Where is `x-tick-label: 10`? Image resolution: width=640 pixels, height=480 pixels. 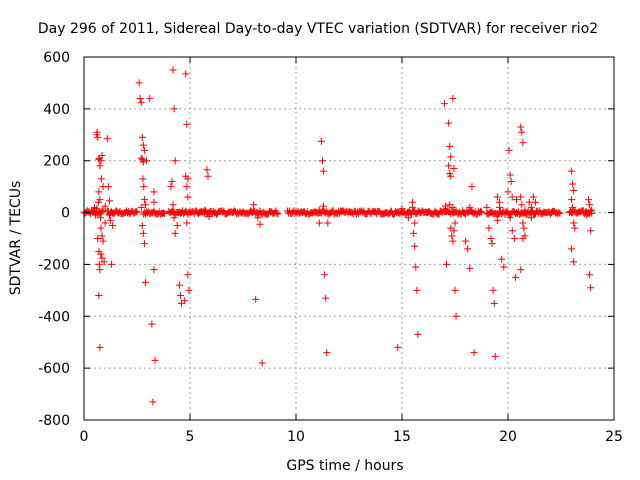 x-tick-label: 10 is located at coordinates (296, 437).